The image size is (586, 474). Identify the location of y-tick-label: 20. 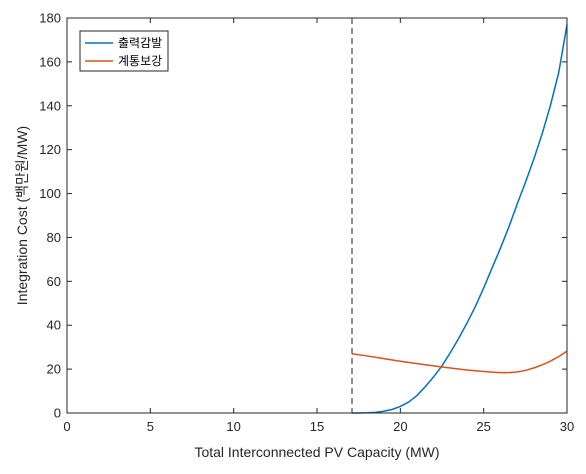
(54, 369).